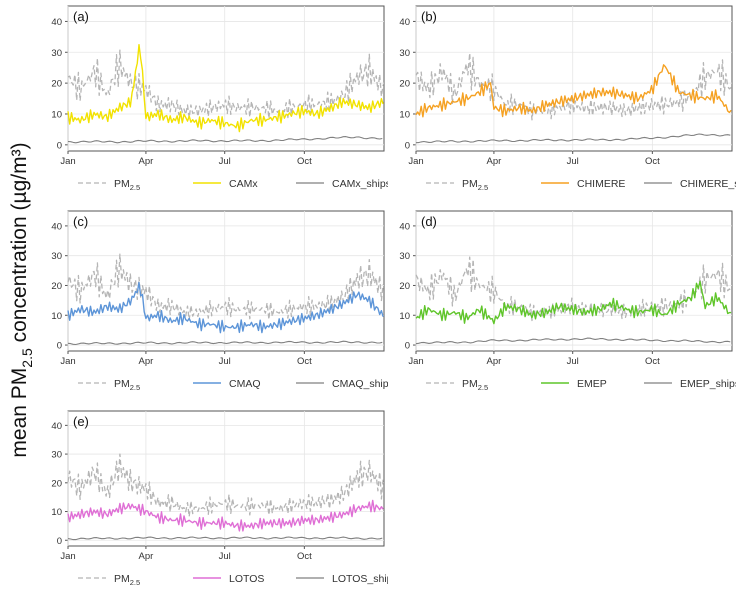 This screenshot has height=600, width=736. I want to click on y-axis-title-text: mean PM2.5 concentration (µg/m³), so click(21, 299).